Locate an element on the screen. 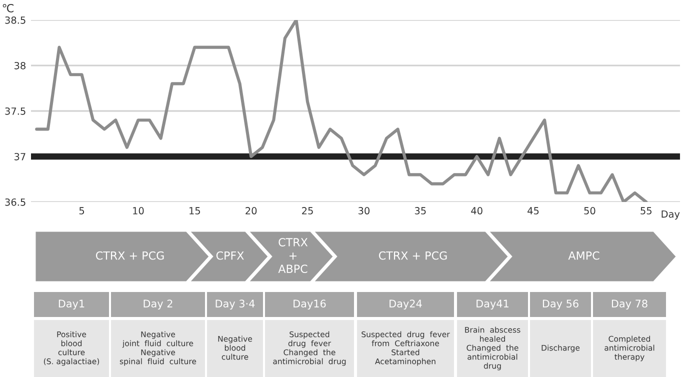 The height and width of the screenshot is (377, 681). x-tick-label: 30 is located at coordinates (364, 210).